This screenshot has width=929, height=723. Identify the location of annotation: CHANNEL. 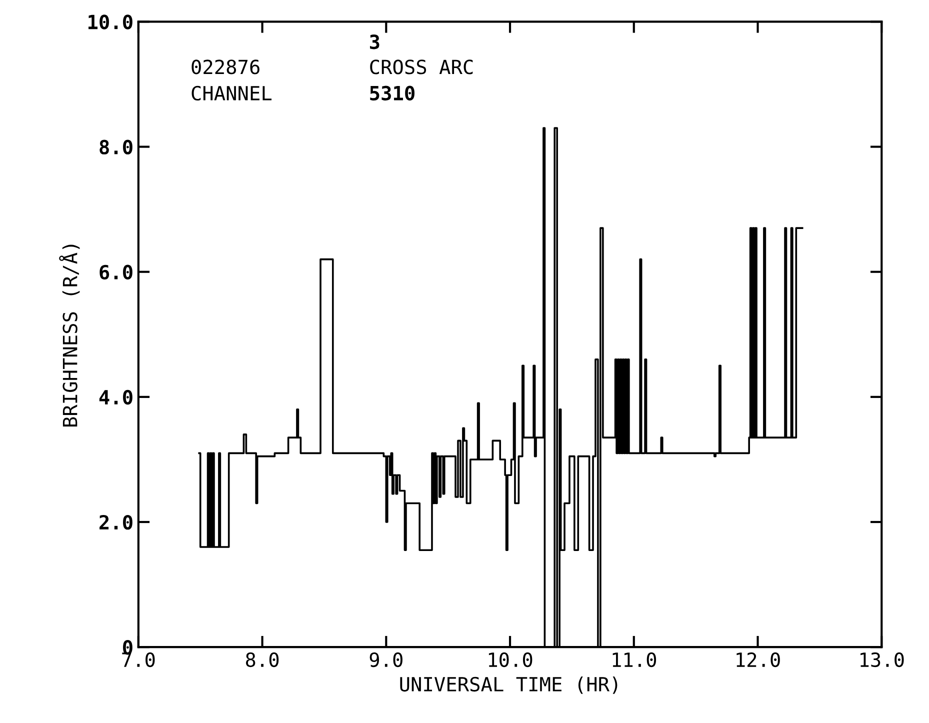
(232, 93).